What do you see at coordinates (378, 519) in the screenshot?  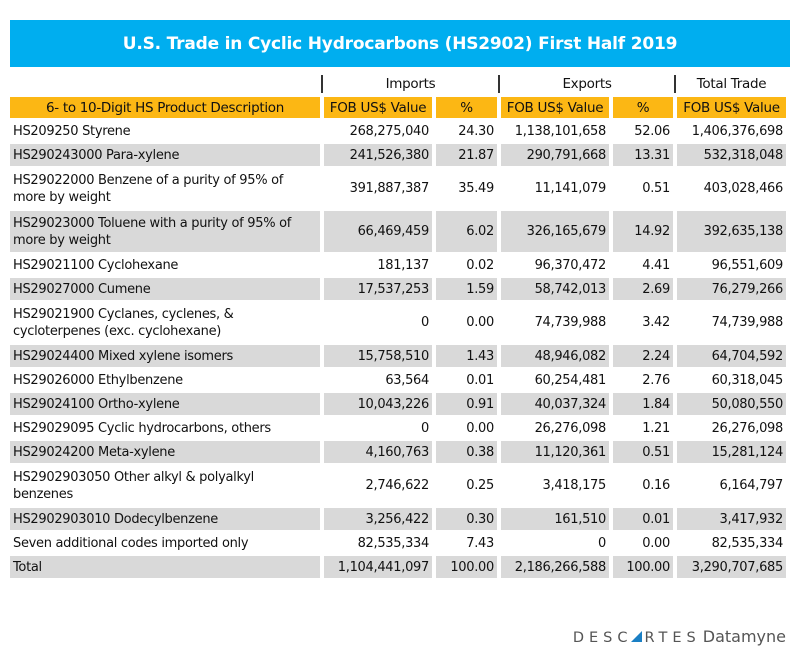 I see `cell-imports-value: 3,256,422` at bounding box center [378, 519].